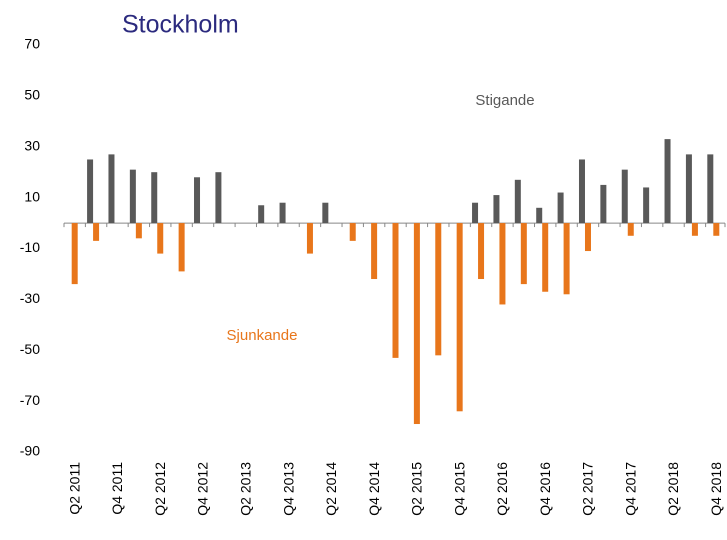 This screenshot has width=727, height=540. Describe the element at coordinates (459, 489) in the screenshot. I see `x-tick-label: Q4 2015` at that location.